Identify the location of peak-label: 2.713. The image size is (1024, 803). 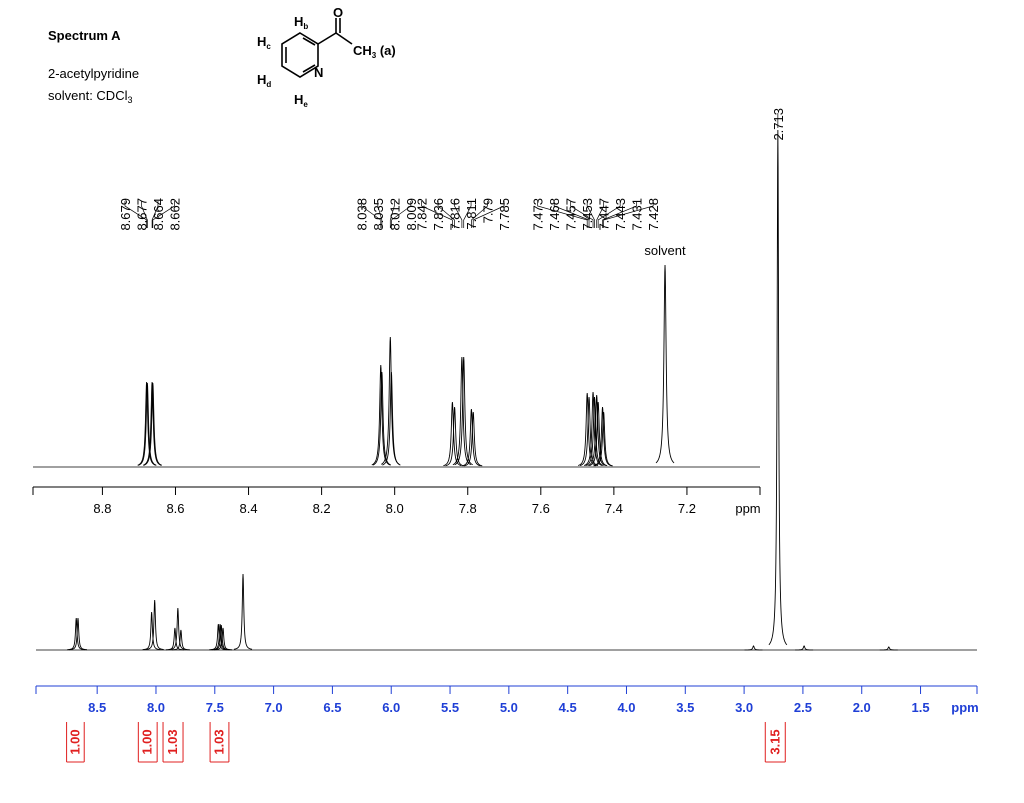
(778, 124).